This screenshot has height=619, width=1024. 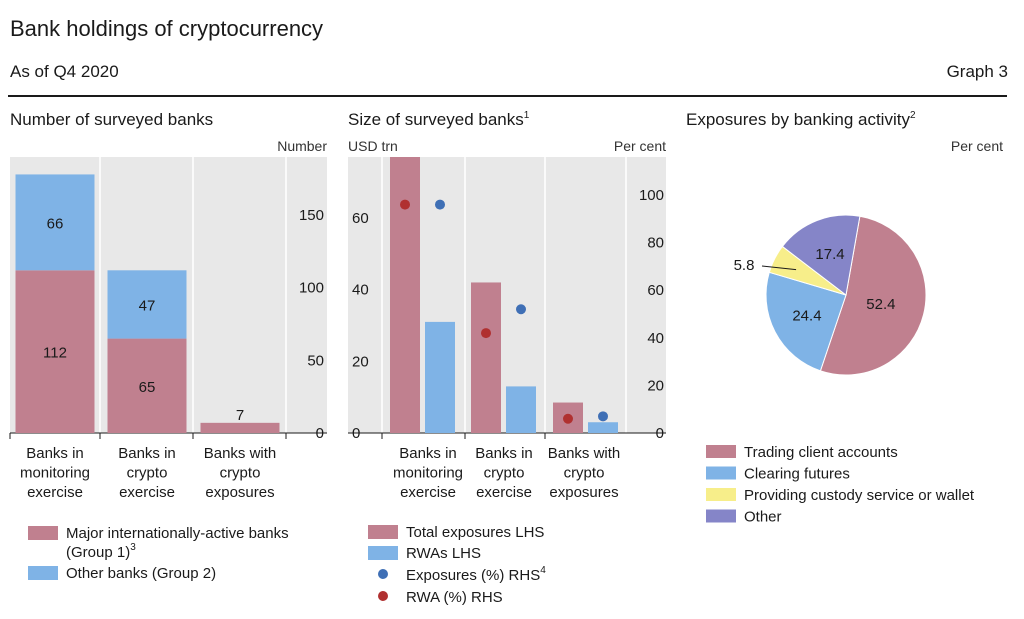 I want to click on legend-swatch-trading, so click(x=721, y=451).